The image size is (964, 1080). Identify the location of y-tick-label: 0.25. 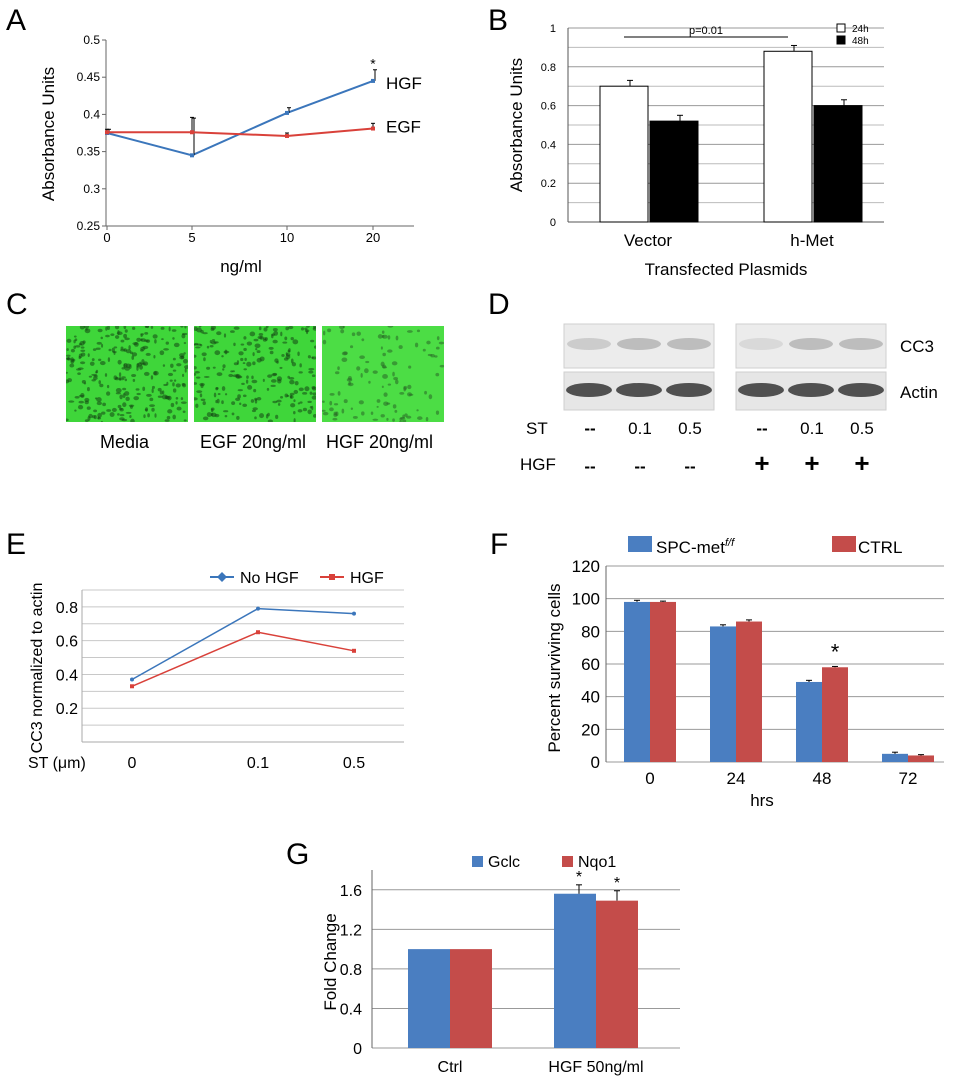
(89, 226).